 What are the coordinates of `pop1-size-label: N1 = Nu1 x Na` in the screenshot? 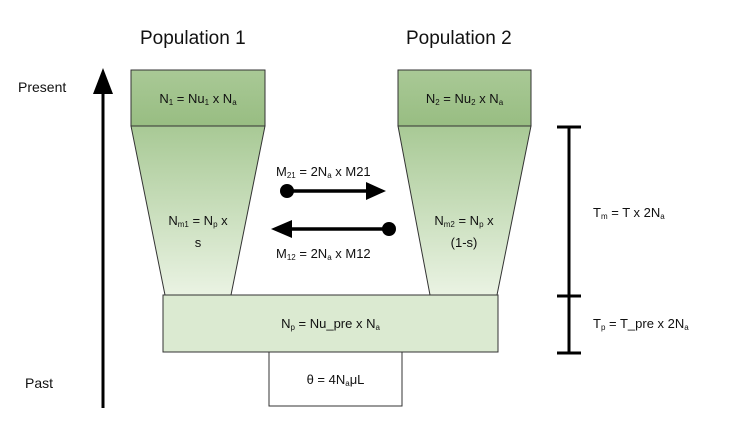 It's located at (198, 99).